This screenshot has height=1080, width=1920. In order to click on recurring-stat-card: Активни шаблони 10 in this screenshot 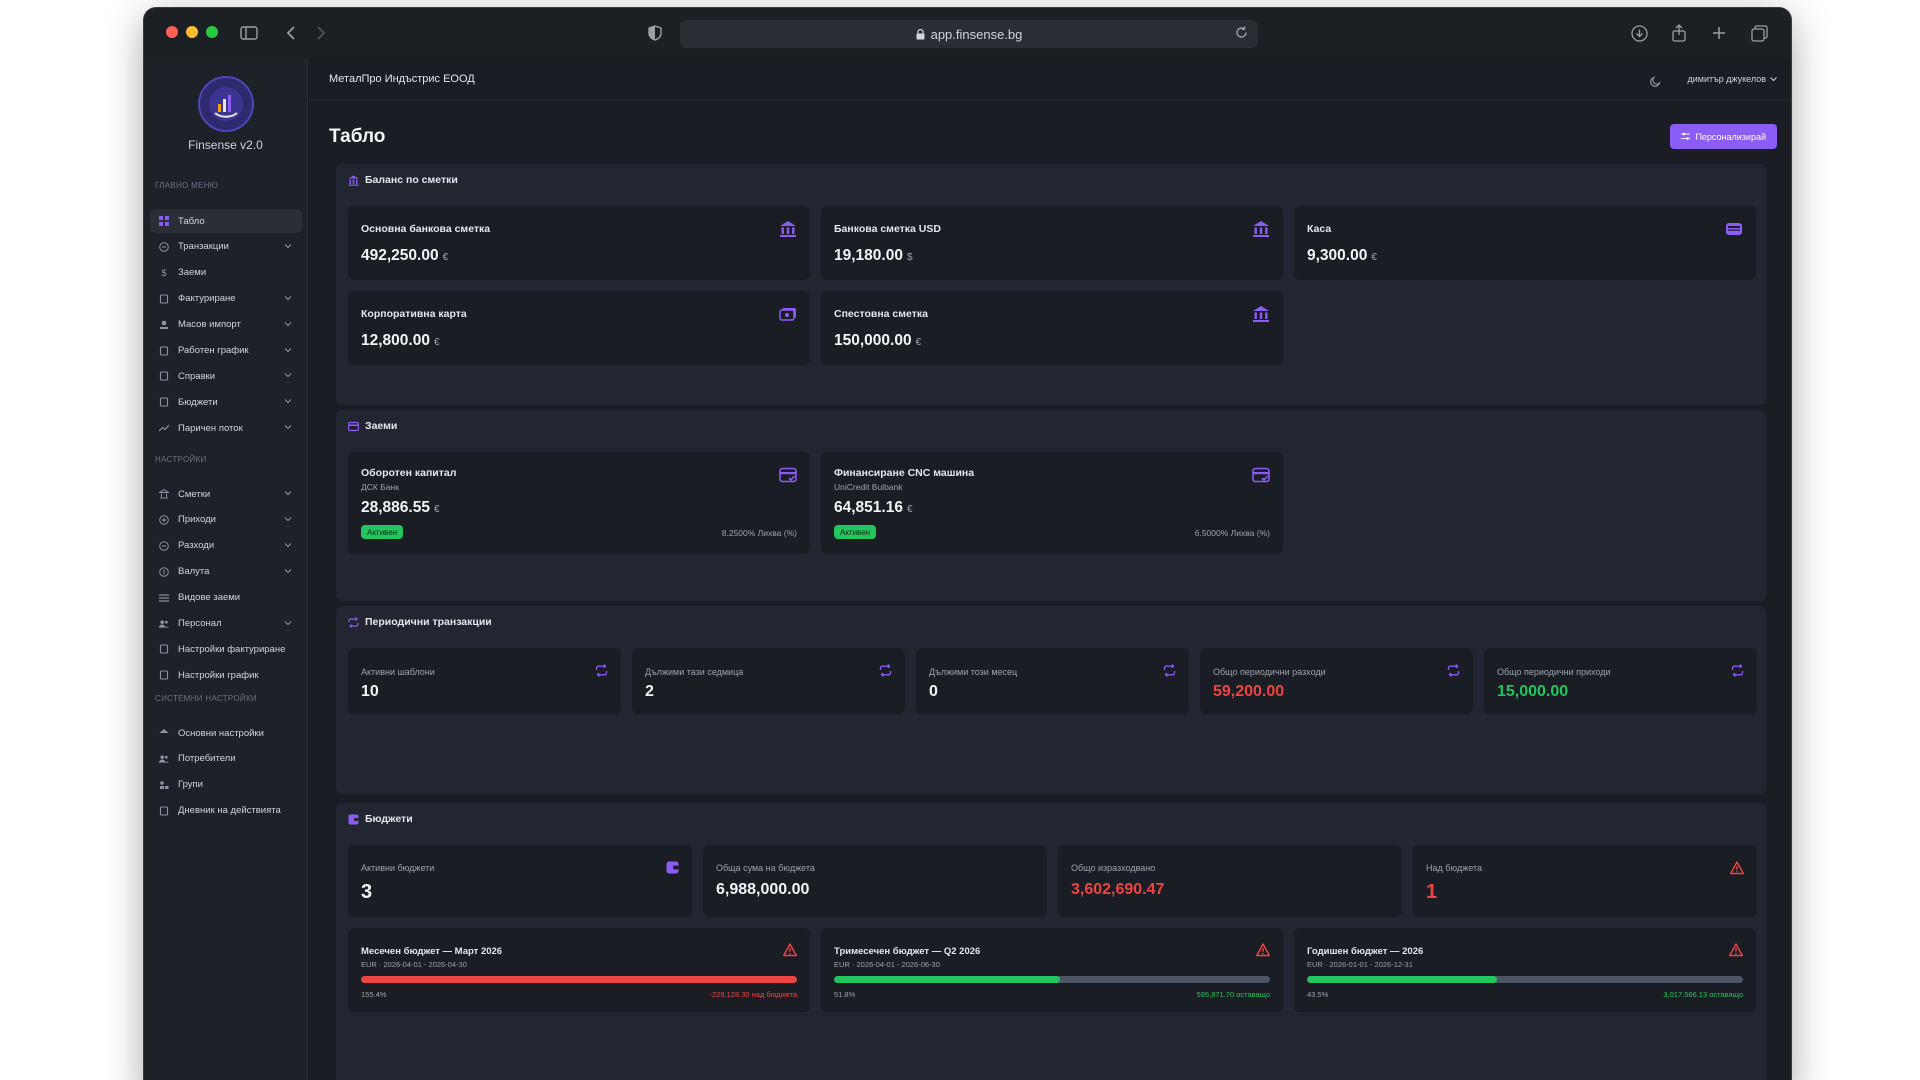, I will do `click(484, 681)`.